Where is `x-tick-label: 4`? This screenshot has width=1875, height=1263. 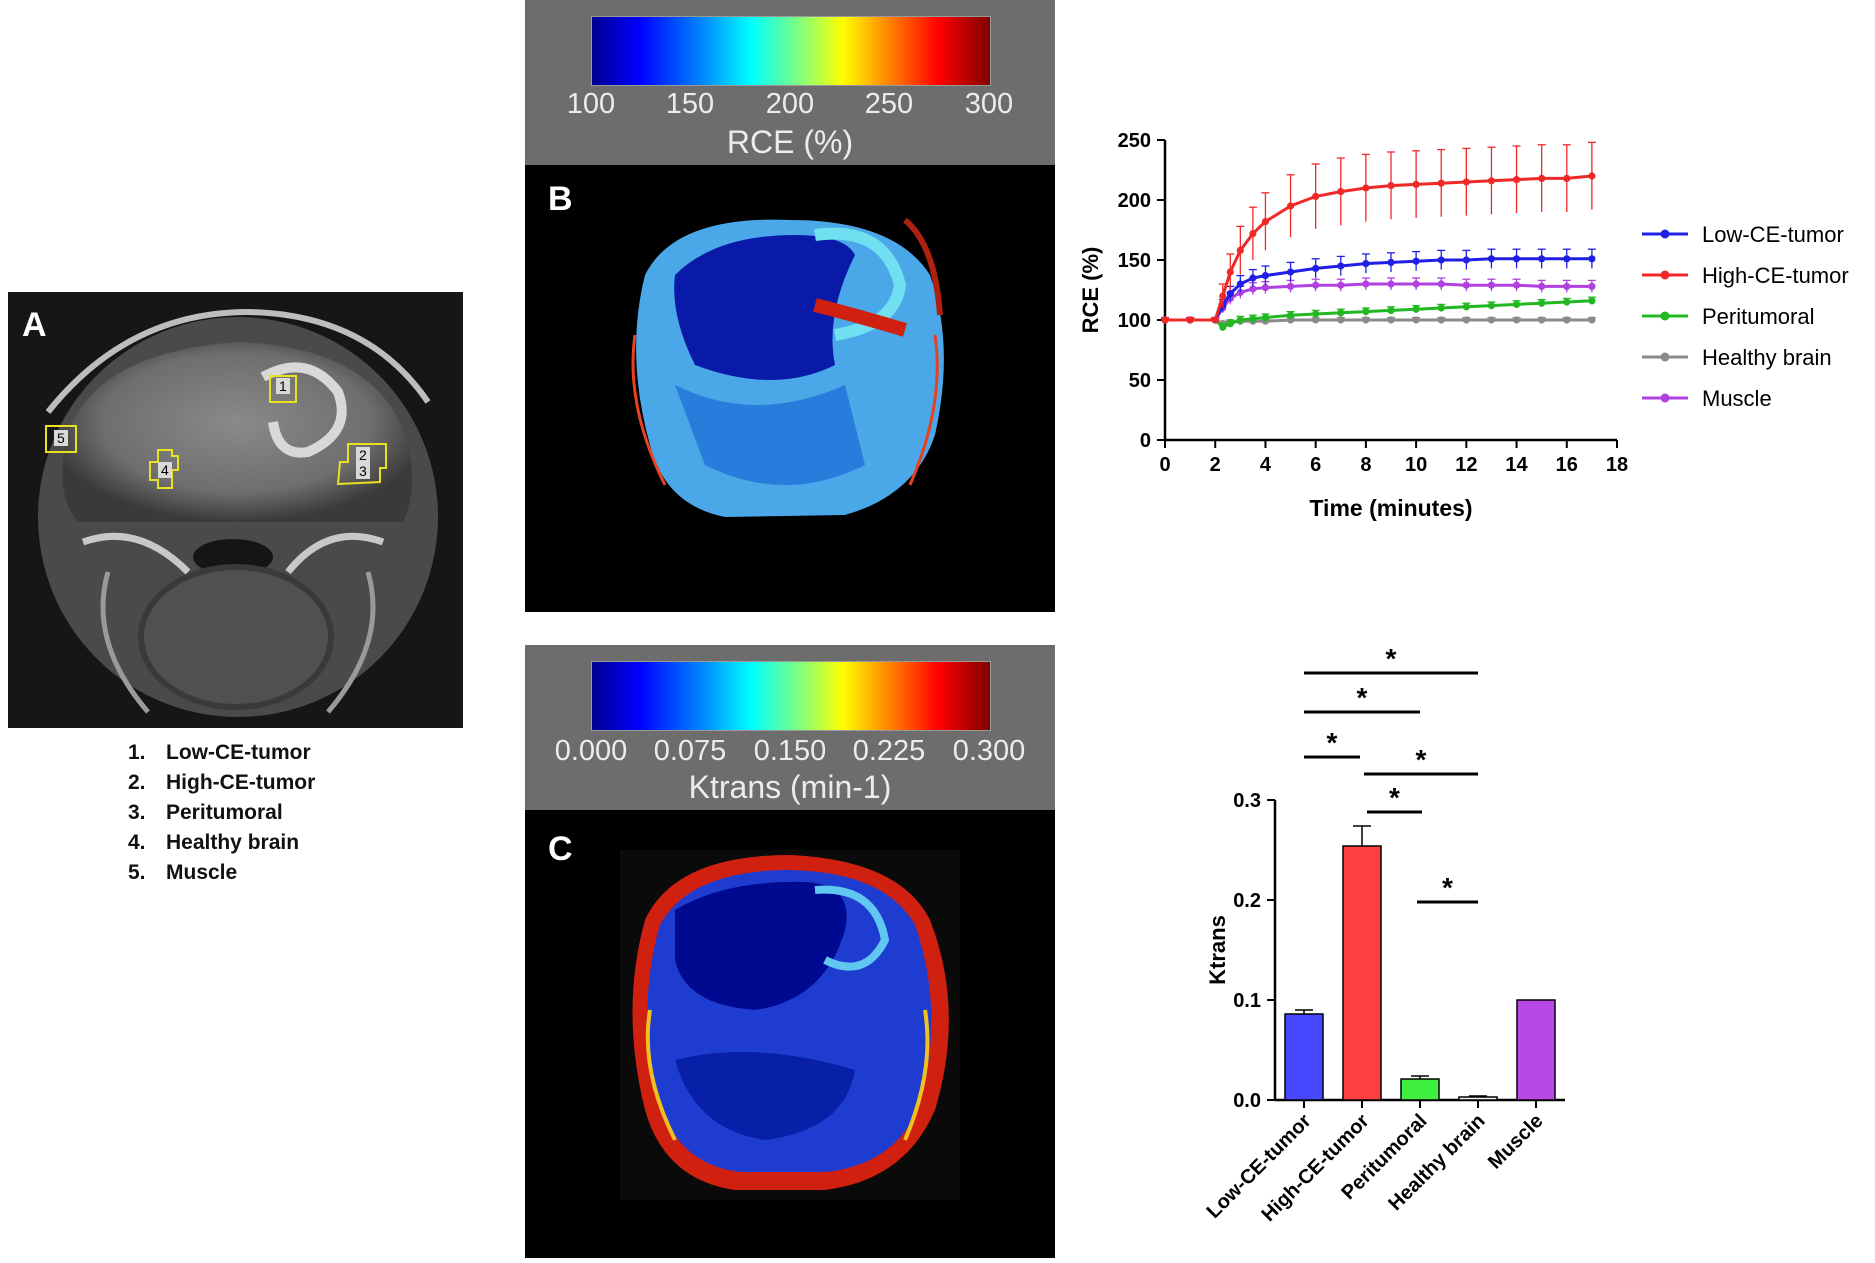 x-tick-label: 4 is located at coordinates (1266, 465).